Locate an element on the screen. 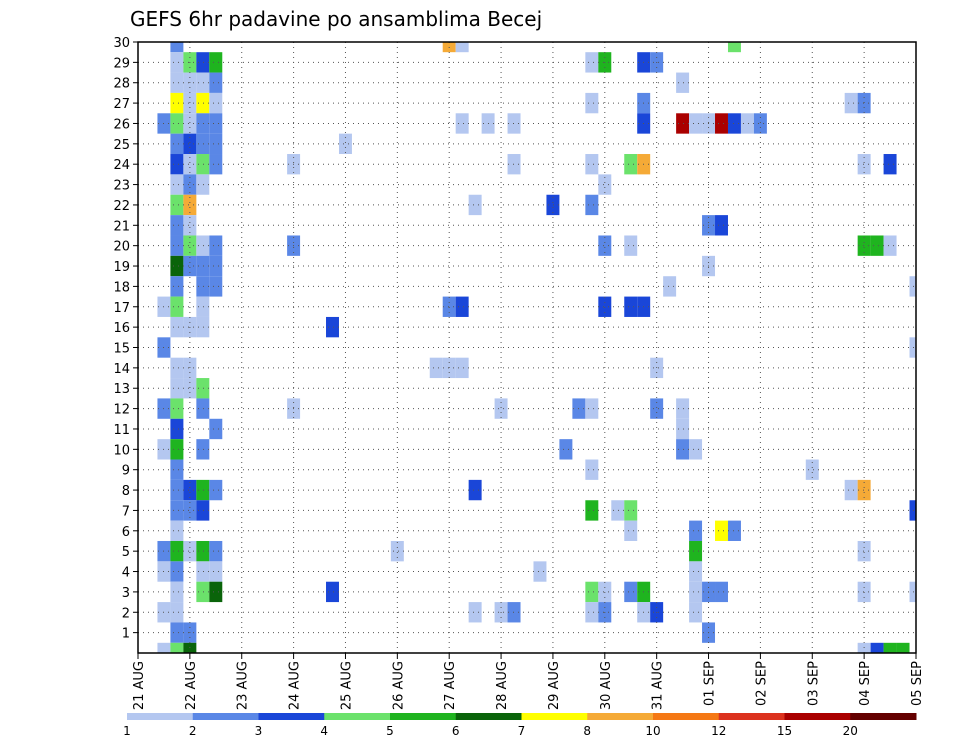 This screenshot has width=960, height=742. colorbar-label: 7 is located at coordinates (522, 731).